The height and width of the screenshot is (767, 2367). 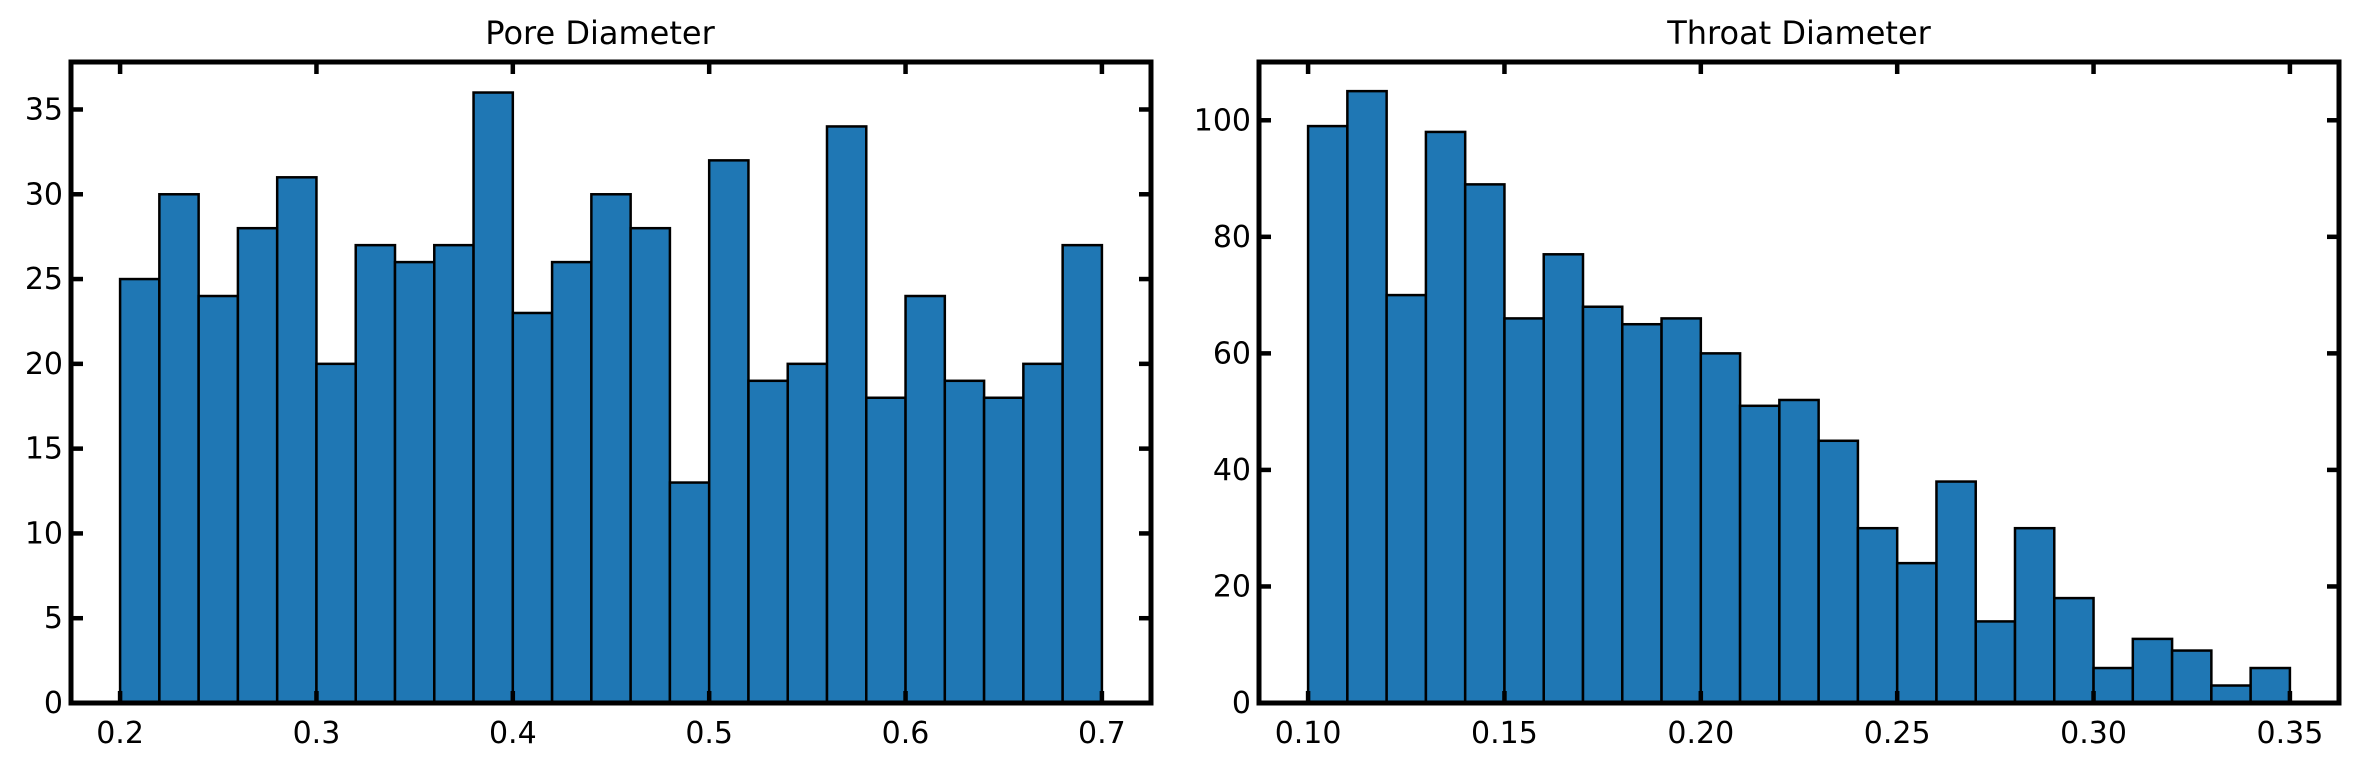 What do you see at coordinates (44, 194) in the screenshot?
I see `pore-y-tick-label: 30` at bounding box center [44, 194].